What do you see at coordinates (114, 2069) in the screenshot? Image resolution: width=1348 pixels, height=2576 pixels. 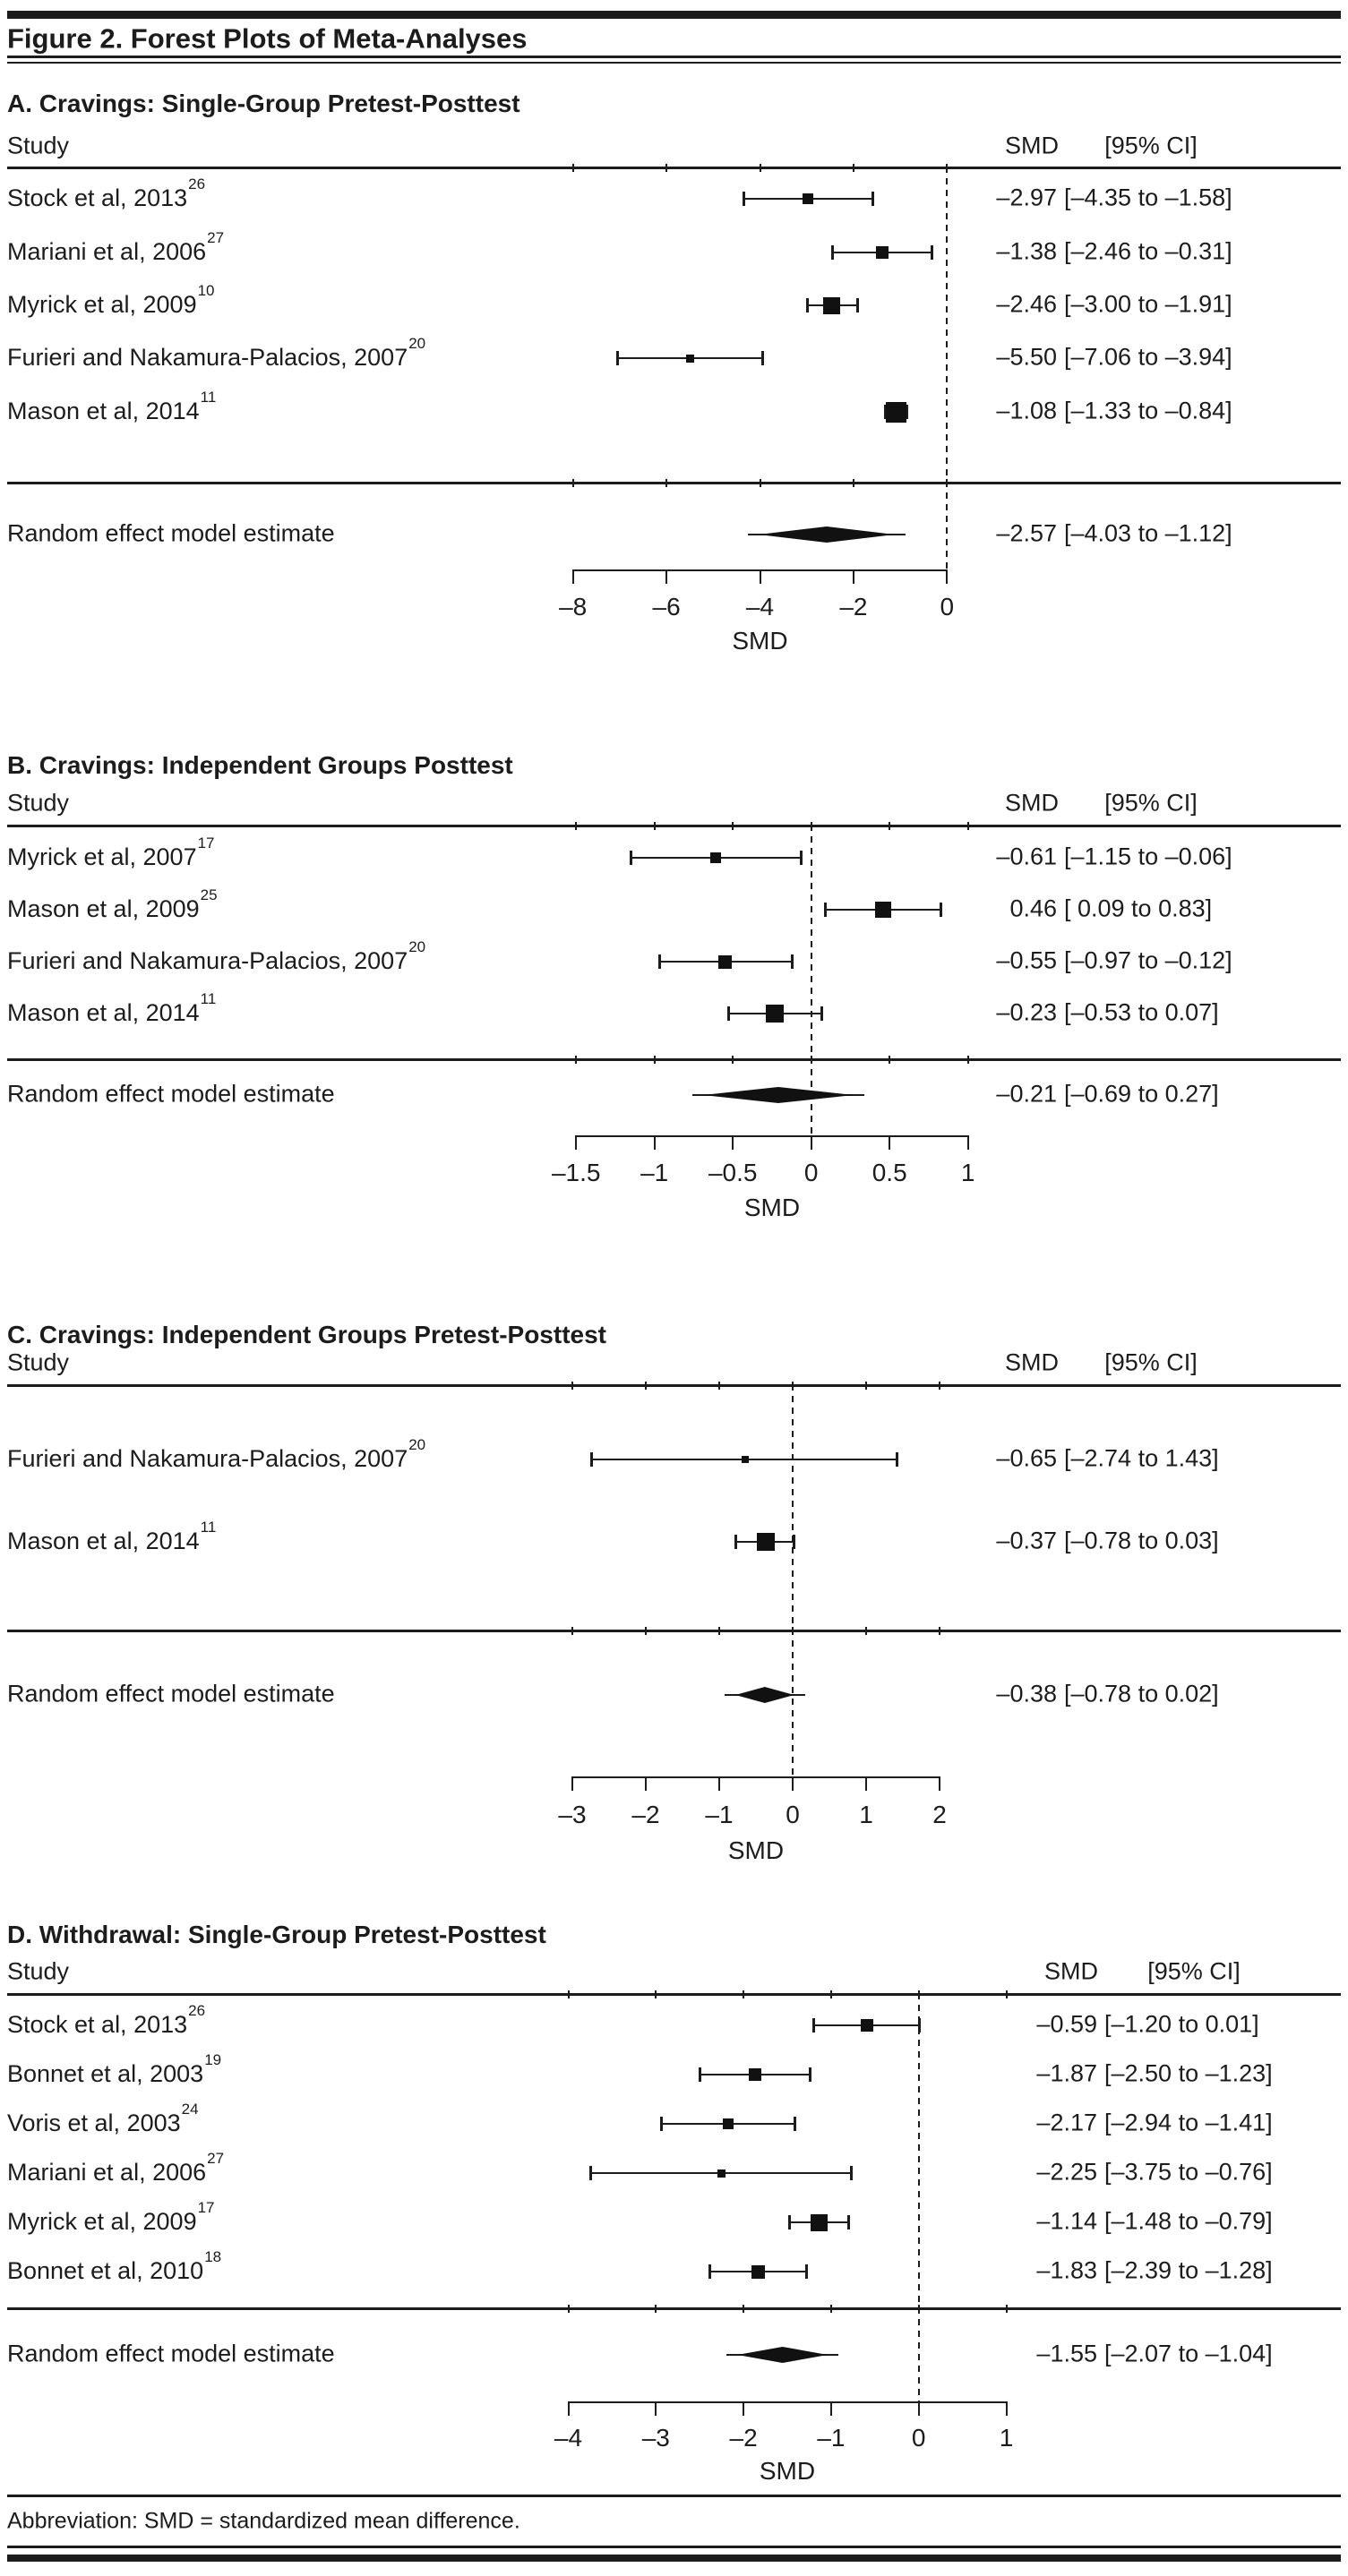 I see `study-row-label: Bonnet et al, 200319` at bounding box center [114, 2069].